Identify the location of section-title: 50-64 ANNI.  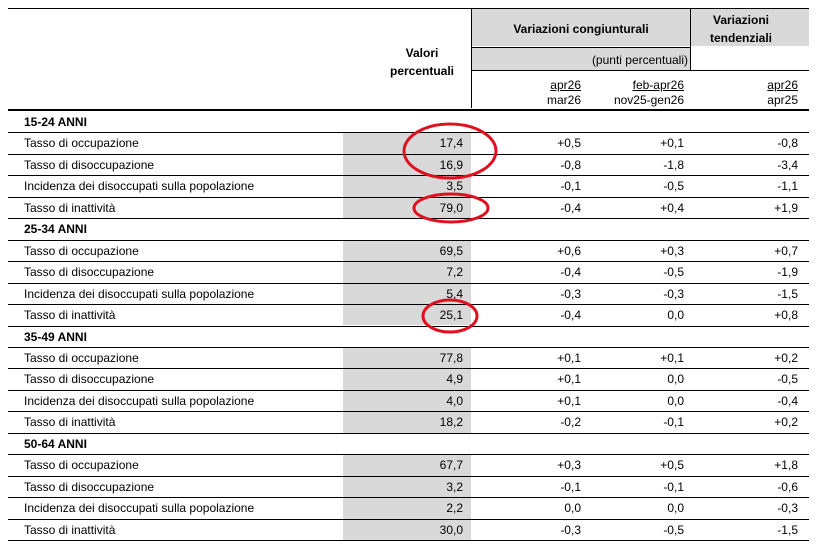
(55, 443).